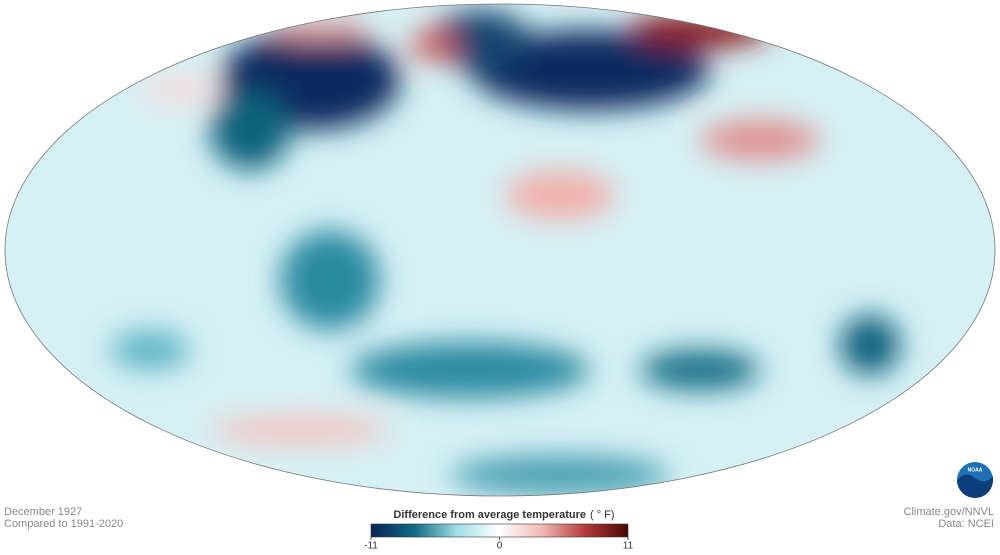  I want to click on legend-title: Difference from average temperature, so click(489, 515).